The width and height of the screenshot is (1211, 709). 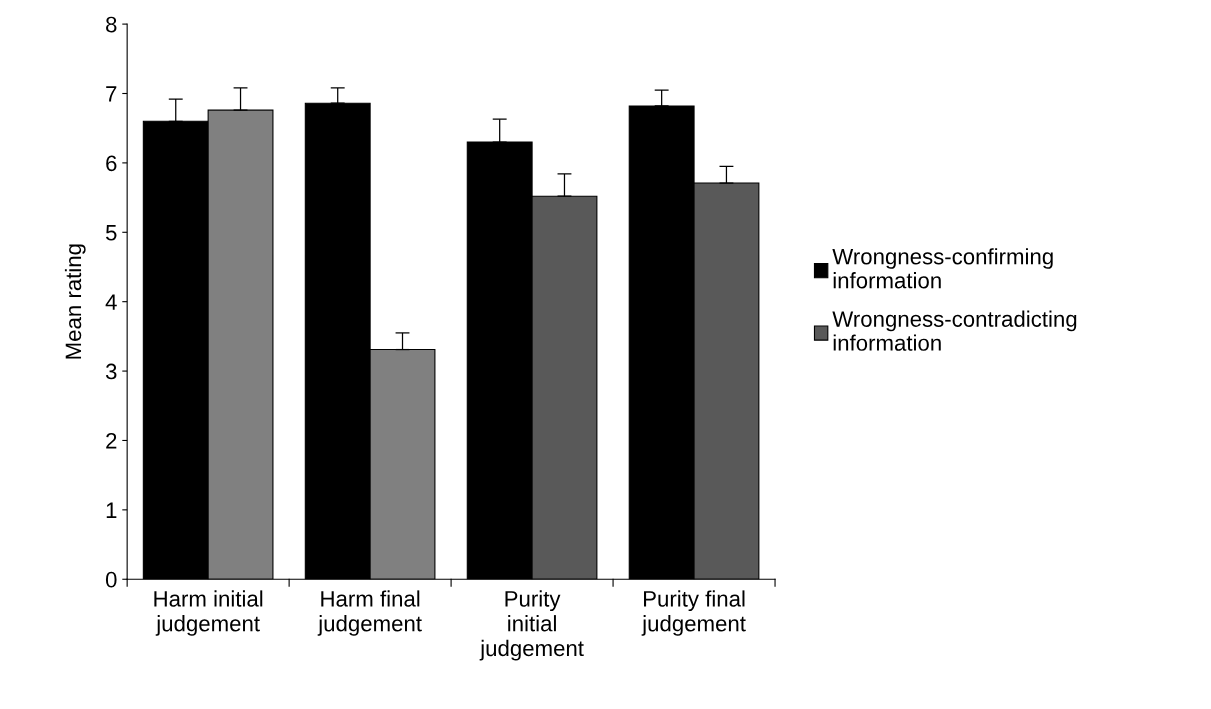 What do you see at coordinates (111, 371) in the screenshot?
I see `y-tick-label: 3` at bounding box center [111, 371].